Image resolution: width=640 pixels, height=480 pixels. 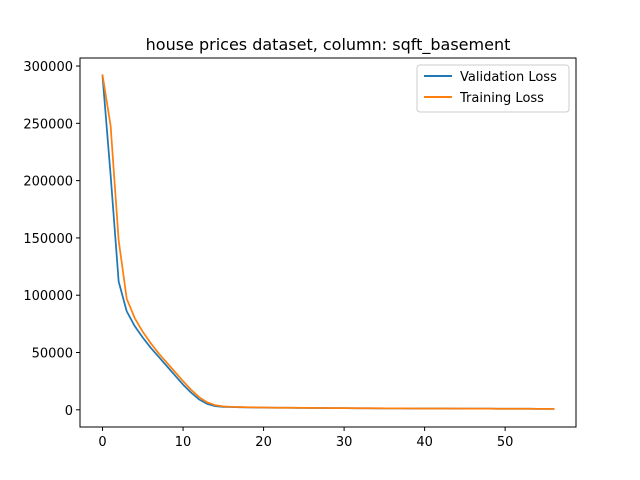 What do you see at coordinates (48, 182) in the screenshot?
I see `y-tick-label-200000: 200000` at bounding box center [48, 182].